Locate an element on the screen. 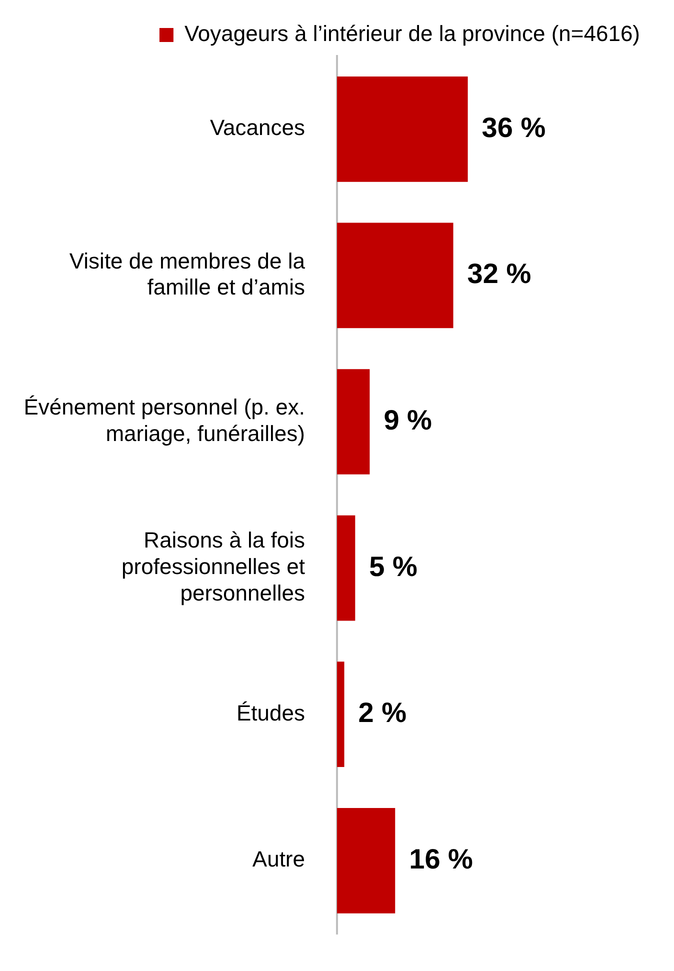 The image size is (674, 971). y-tick-label: Raisons à la fois professionnelles et personnelles is located at coordinates (213, 567).